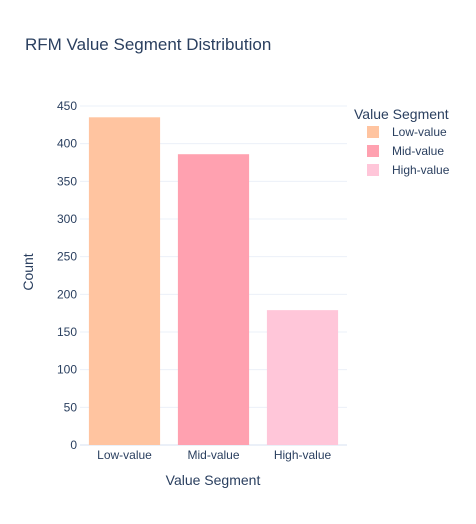 The height and width of the screenshot is (524, 476). I want to click on y-tick-label: 0, so click(73, 445).